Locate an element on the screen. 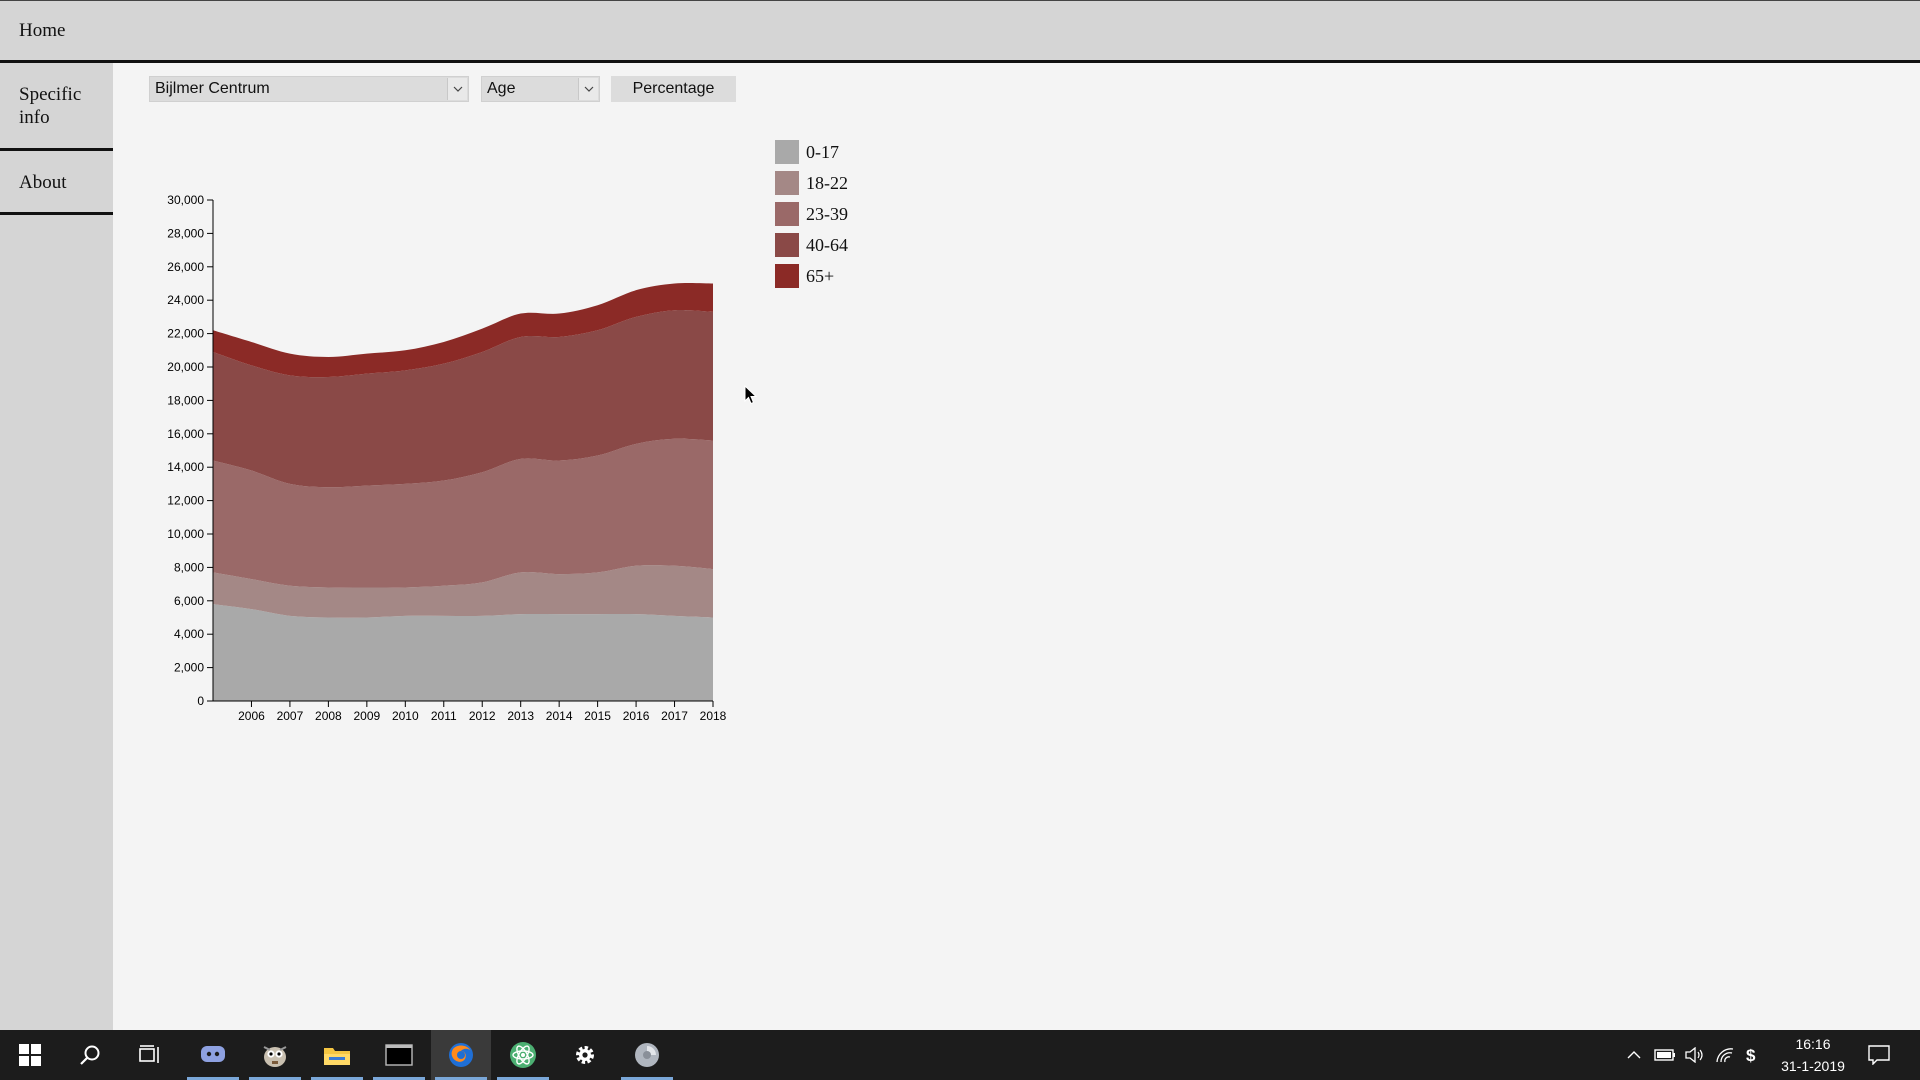  sidebar-item-specific-info: Specific info is located at coordinates (56, 107).